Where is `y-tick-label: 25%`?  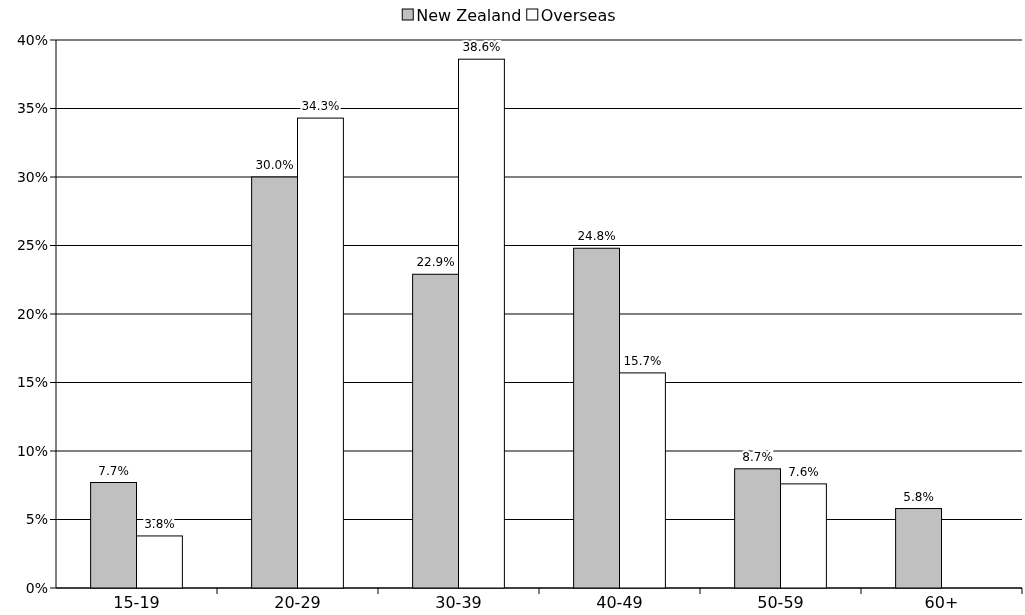 y-tick-label: 25% is located at coordinates (32, 245).